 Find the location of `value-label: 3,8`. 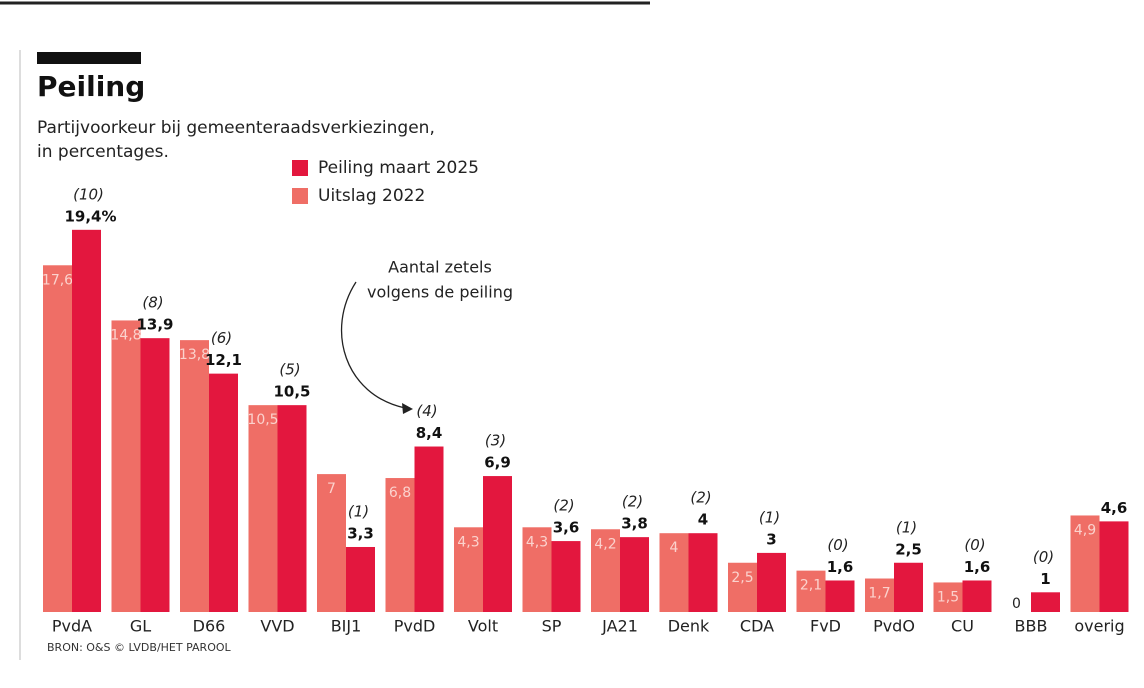

value-label: 3,8 is located at coordinates (634, 524).